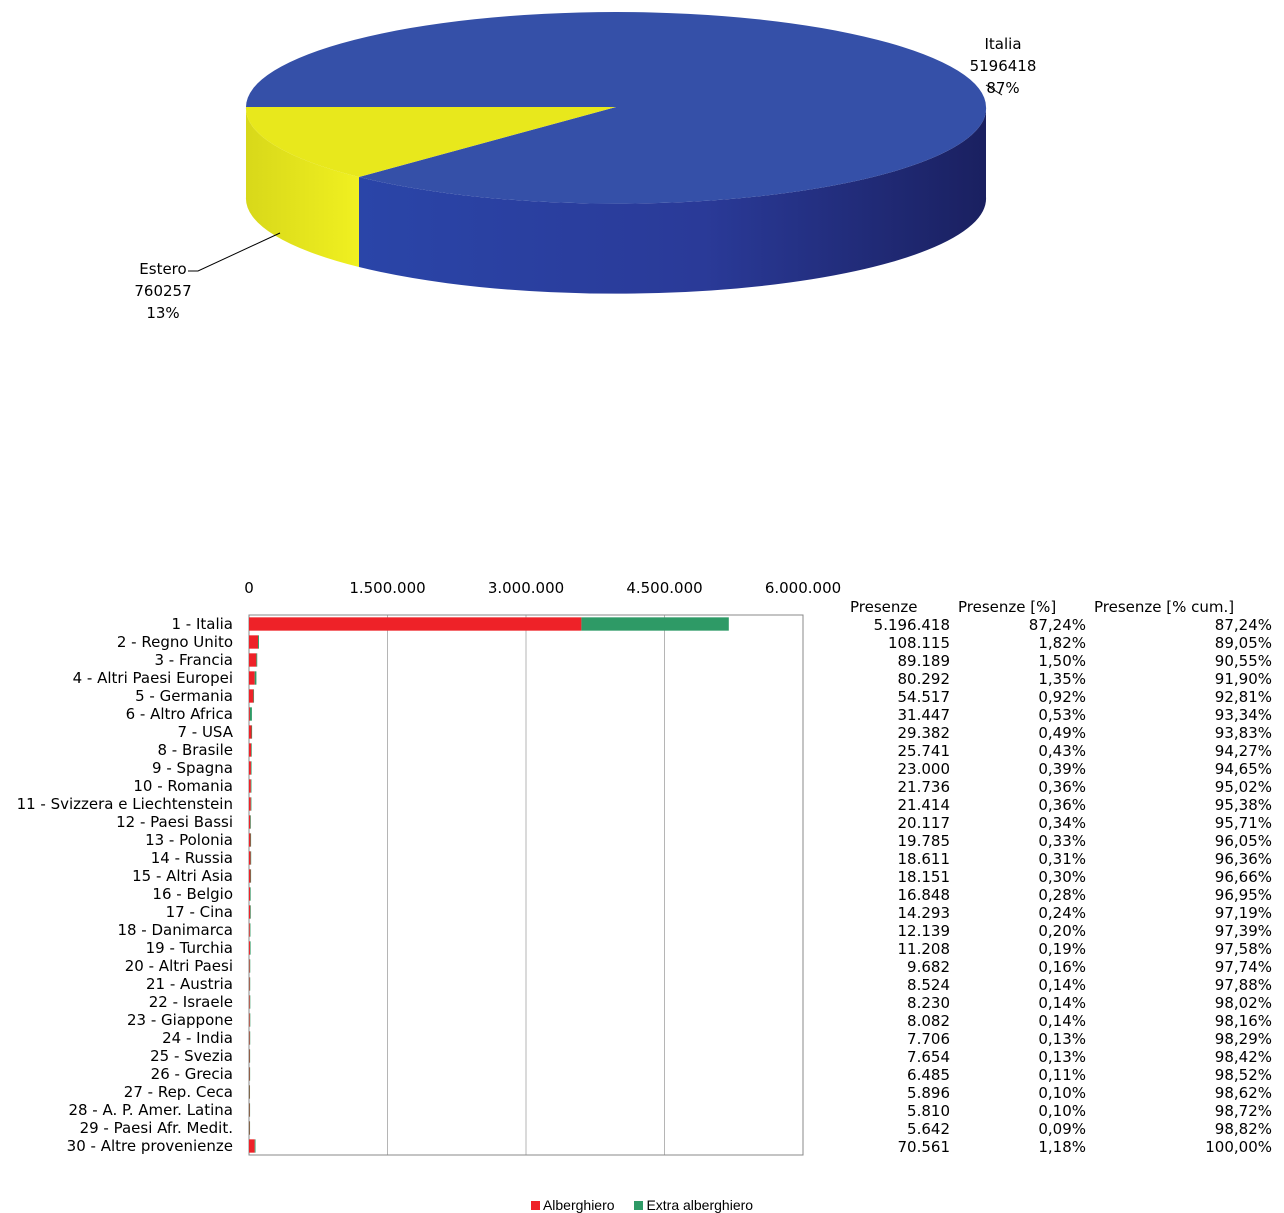 This screenshot has width=1284, height=1213. I want to click on table-cell-percent-9: 0,39%, so click(1062, 769).